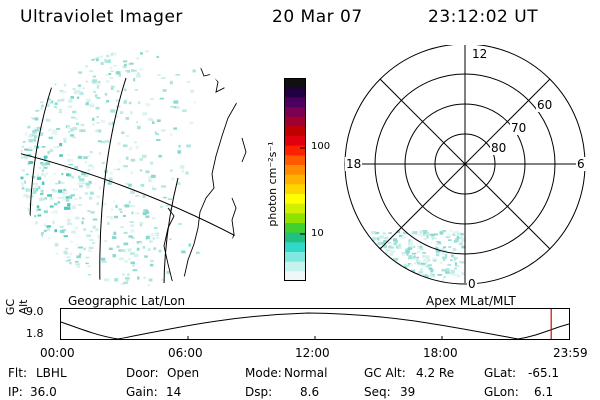 This screenshot has height=400, width=600. I want to click on colorbar-tick: 10, so click(317, 233).